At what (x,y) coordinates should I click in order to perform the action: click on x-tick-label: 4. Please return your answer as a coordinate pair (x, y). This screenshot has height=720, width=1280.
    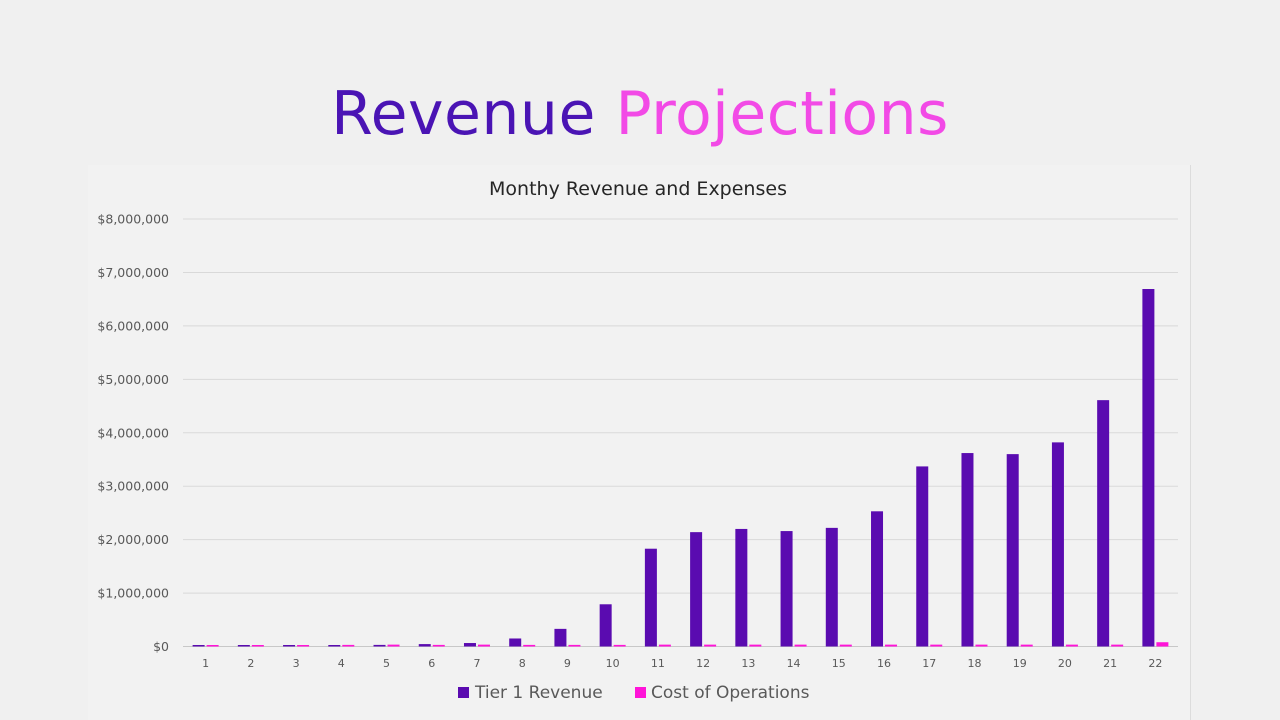
    Looking at the image, I should click on (341, 663).